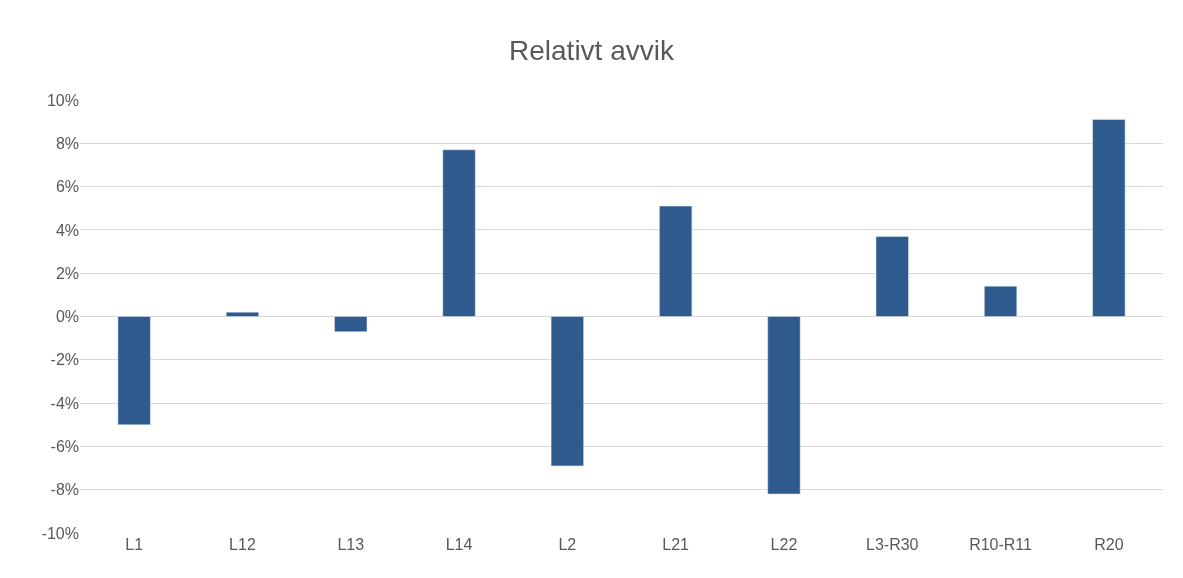 The image size is (1183, 578). What do you see at coordinates (459, 544) in the screenshot?
I see `x-tick-label: L14` at bounding box center [459, 544].